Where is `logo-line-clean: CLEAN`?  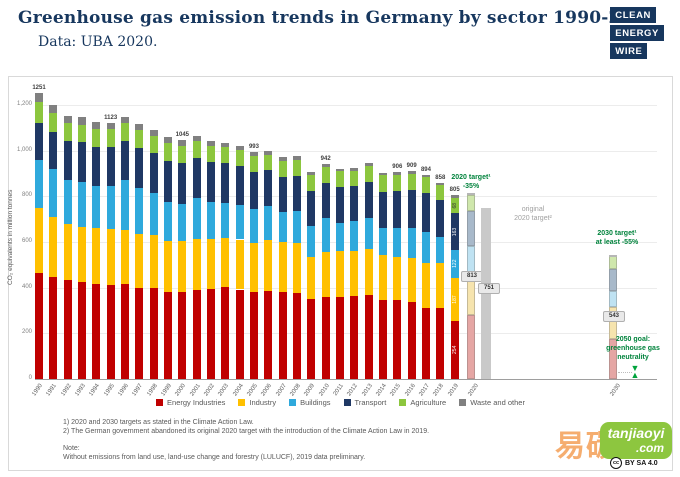
logo-line-clean: CLEAN is located at coordinates (633, 15).